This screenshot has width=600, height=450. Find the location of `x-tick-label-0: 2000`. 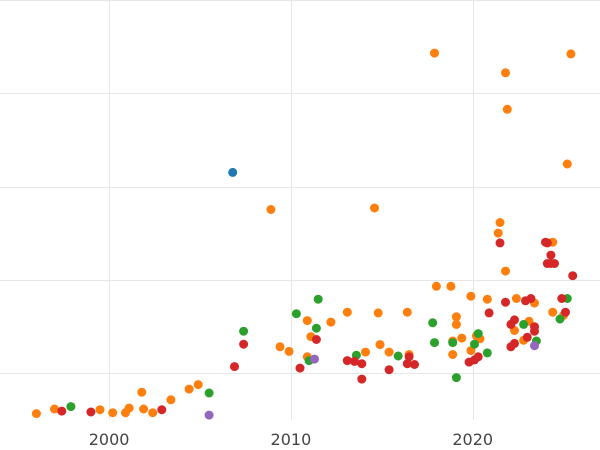

x-tick-label-0: 2000 is located at coordinates (109, 439).